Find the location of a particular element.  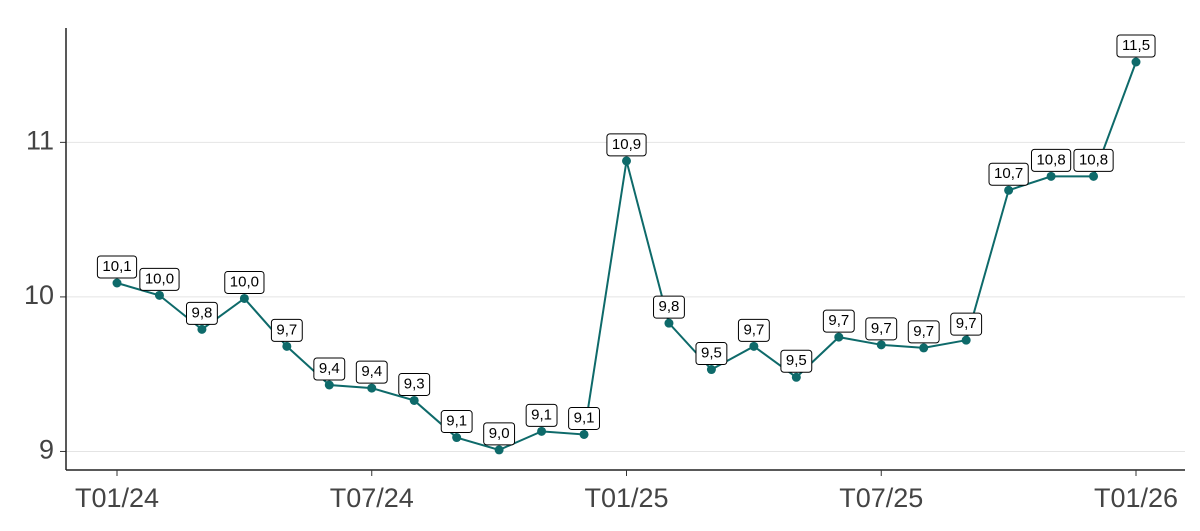

value-label: 9,3 is located at coordinates (414, 383).